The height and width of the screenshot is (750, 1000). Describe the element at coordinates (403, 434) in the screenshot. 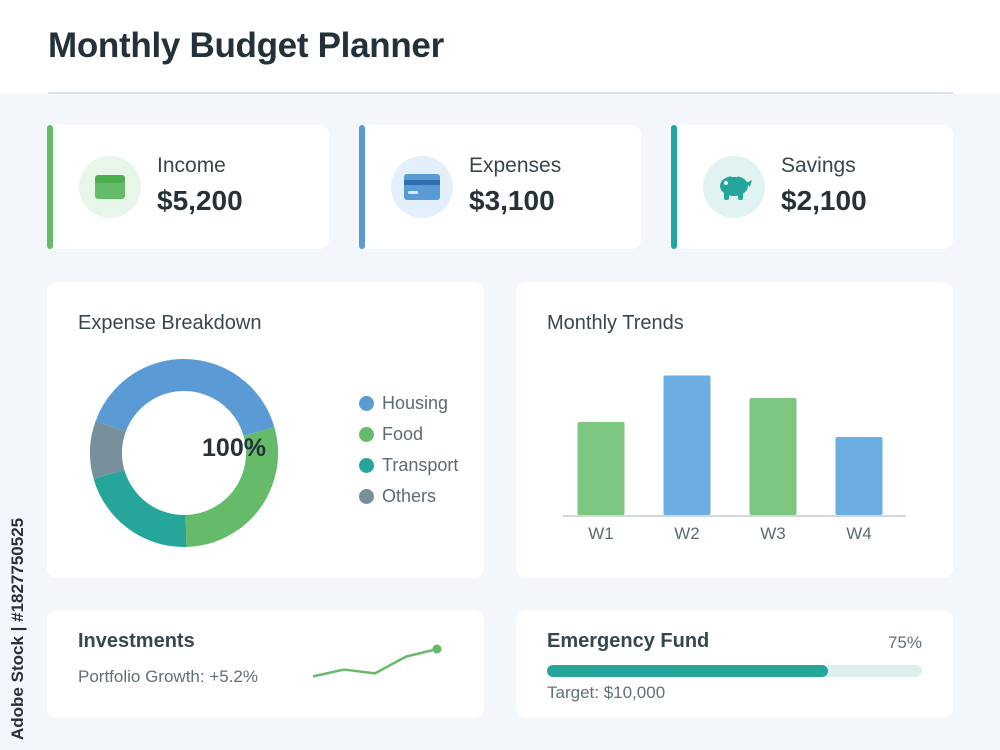

I see `legend-label-food: Food` at that location.